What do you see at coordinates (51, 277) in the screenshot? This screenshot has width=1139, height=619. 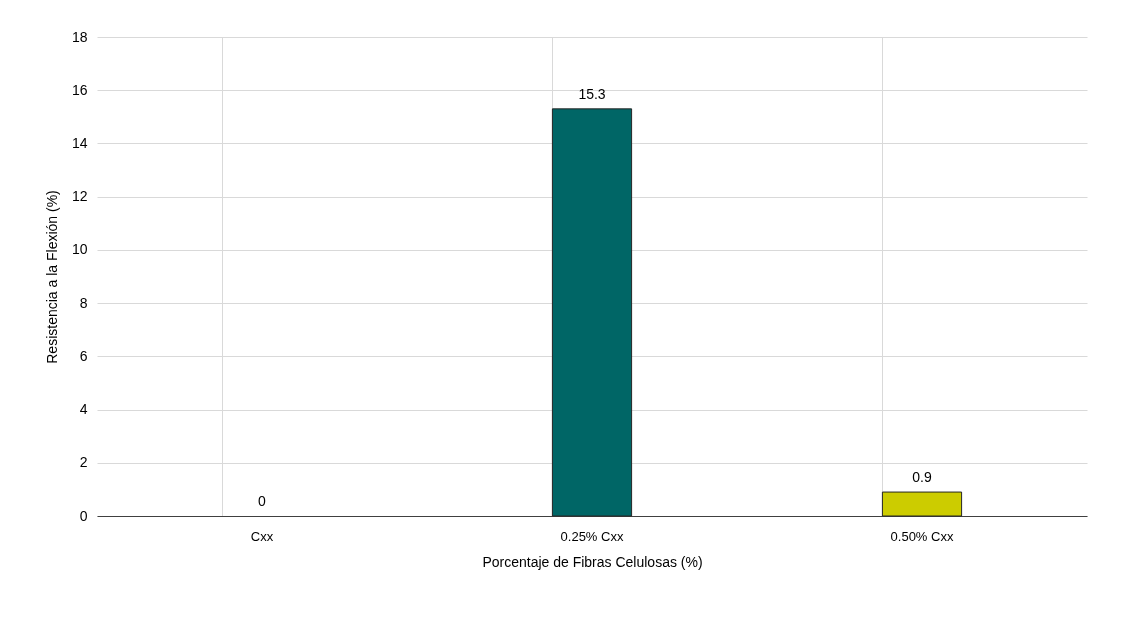 I see `y-axis-title: Resistencia a la Flexión (%)` at bounding box center [51, 277].